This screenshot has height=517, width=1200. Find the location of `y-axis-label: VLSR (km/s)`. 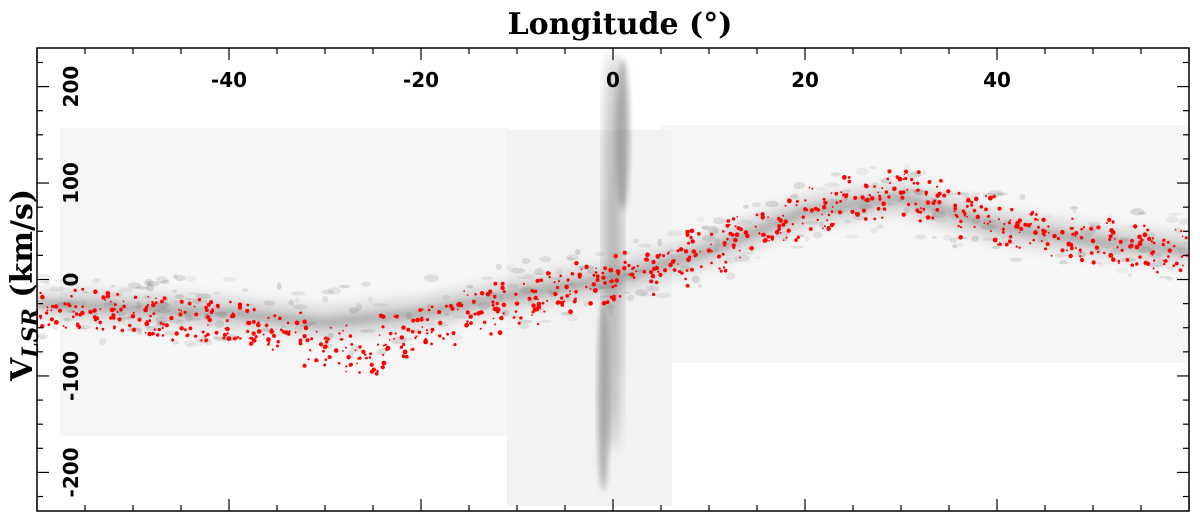

y-axis-label: VLSR (km/s) is located at coordinates (24, 285).